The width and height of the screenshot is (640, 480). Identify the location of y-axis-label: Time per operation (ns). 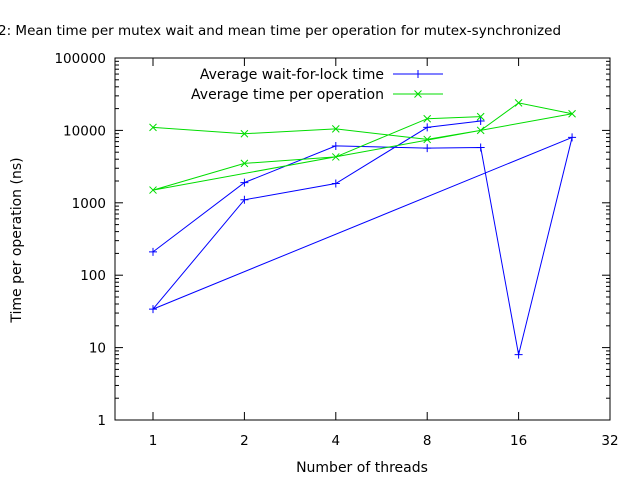
(17, 240).